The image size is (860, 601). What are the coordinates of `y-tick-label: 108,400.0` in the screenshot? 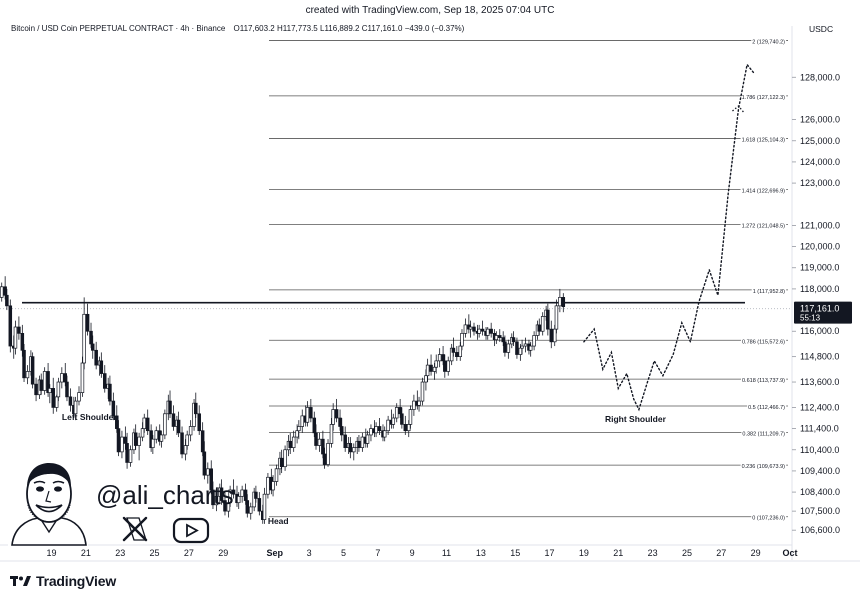 It's located at (820, 492).